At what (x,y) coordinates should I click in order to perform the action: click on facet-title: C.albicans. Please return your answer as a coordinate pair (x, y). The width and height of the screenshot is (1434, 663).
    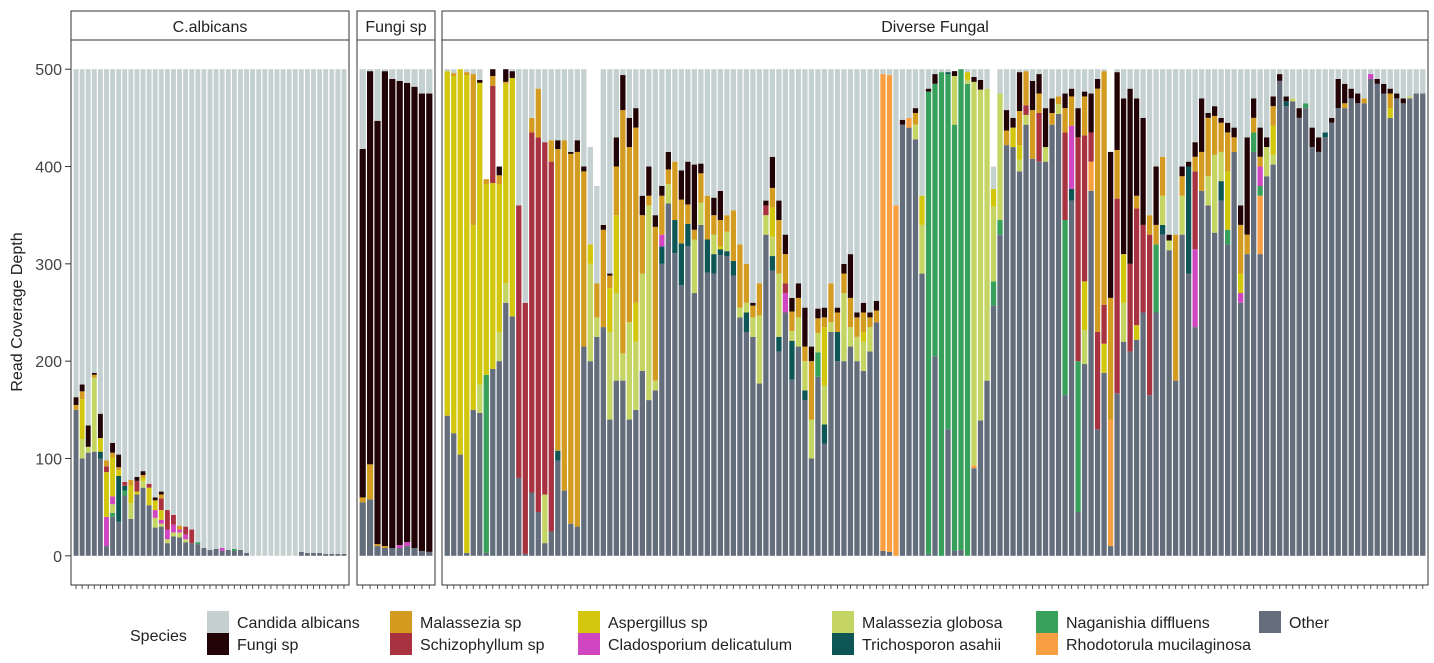
    Looking at the image, I should click on (210, 27).